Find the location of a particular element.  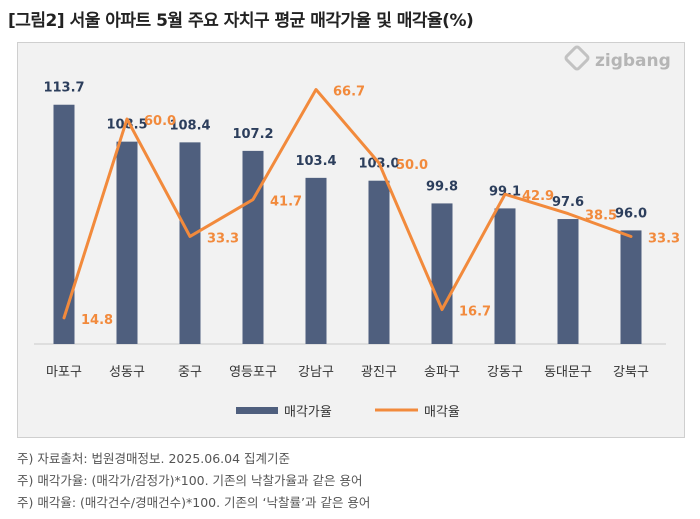

legend: 매각가율 매각율 is located at coordinates (348, 412).